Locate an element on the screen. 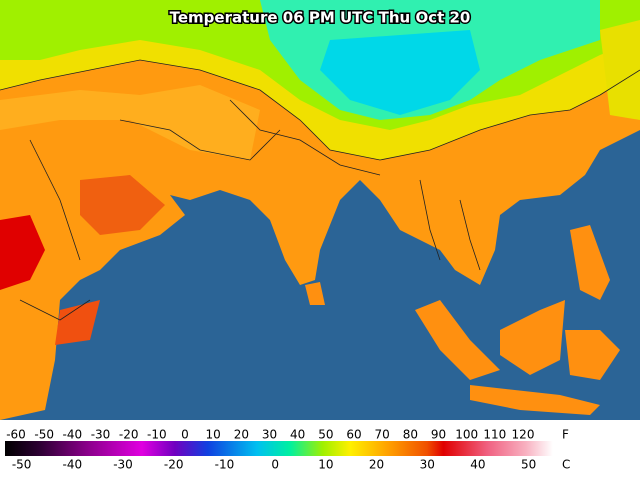 The height and width of the screenshot is (484, 640). celsius-tick-label: -30 is located at coordinates (123, 465).